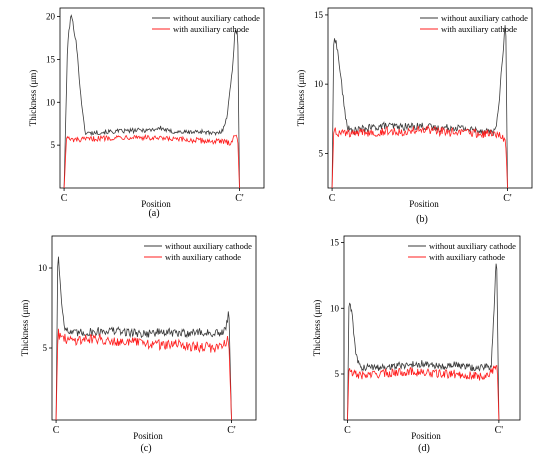 This screenshot has width=550, height=462. Describe the element at coordinates (153, 213) in the screenshot. I see `panel-label: (a)` at that location.